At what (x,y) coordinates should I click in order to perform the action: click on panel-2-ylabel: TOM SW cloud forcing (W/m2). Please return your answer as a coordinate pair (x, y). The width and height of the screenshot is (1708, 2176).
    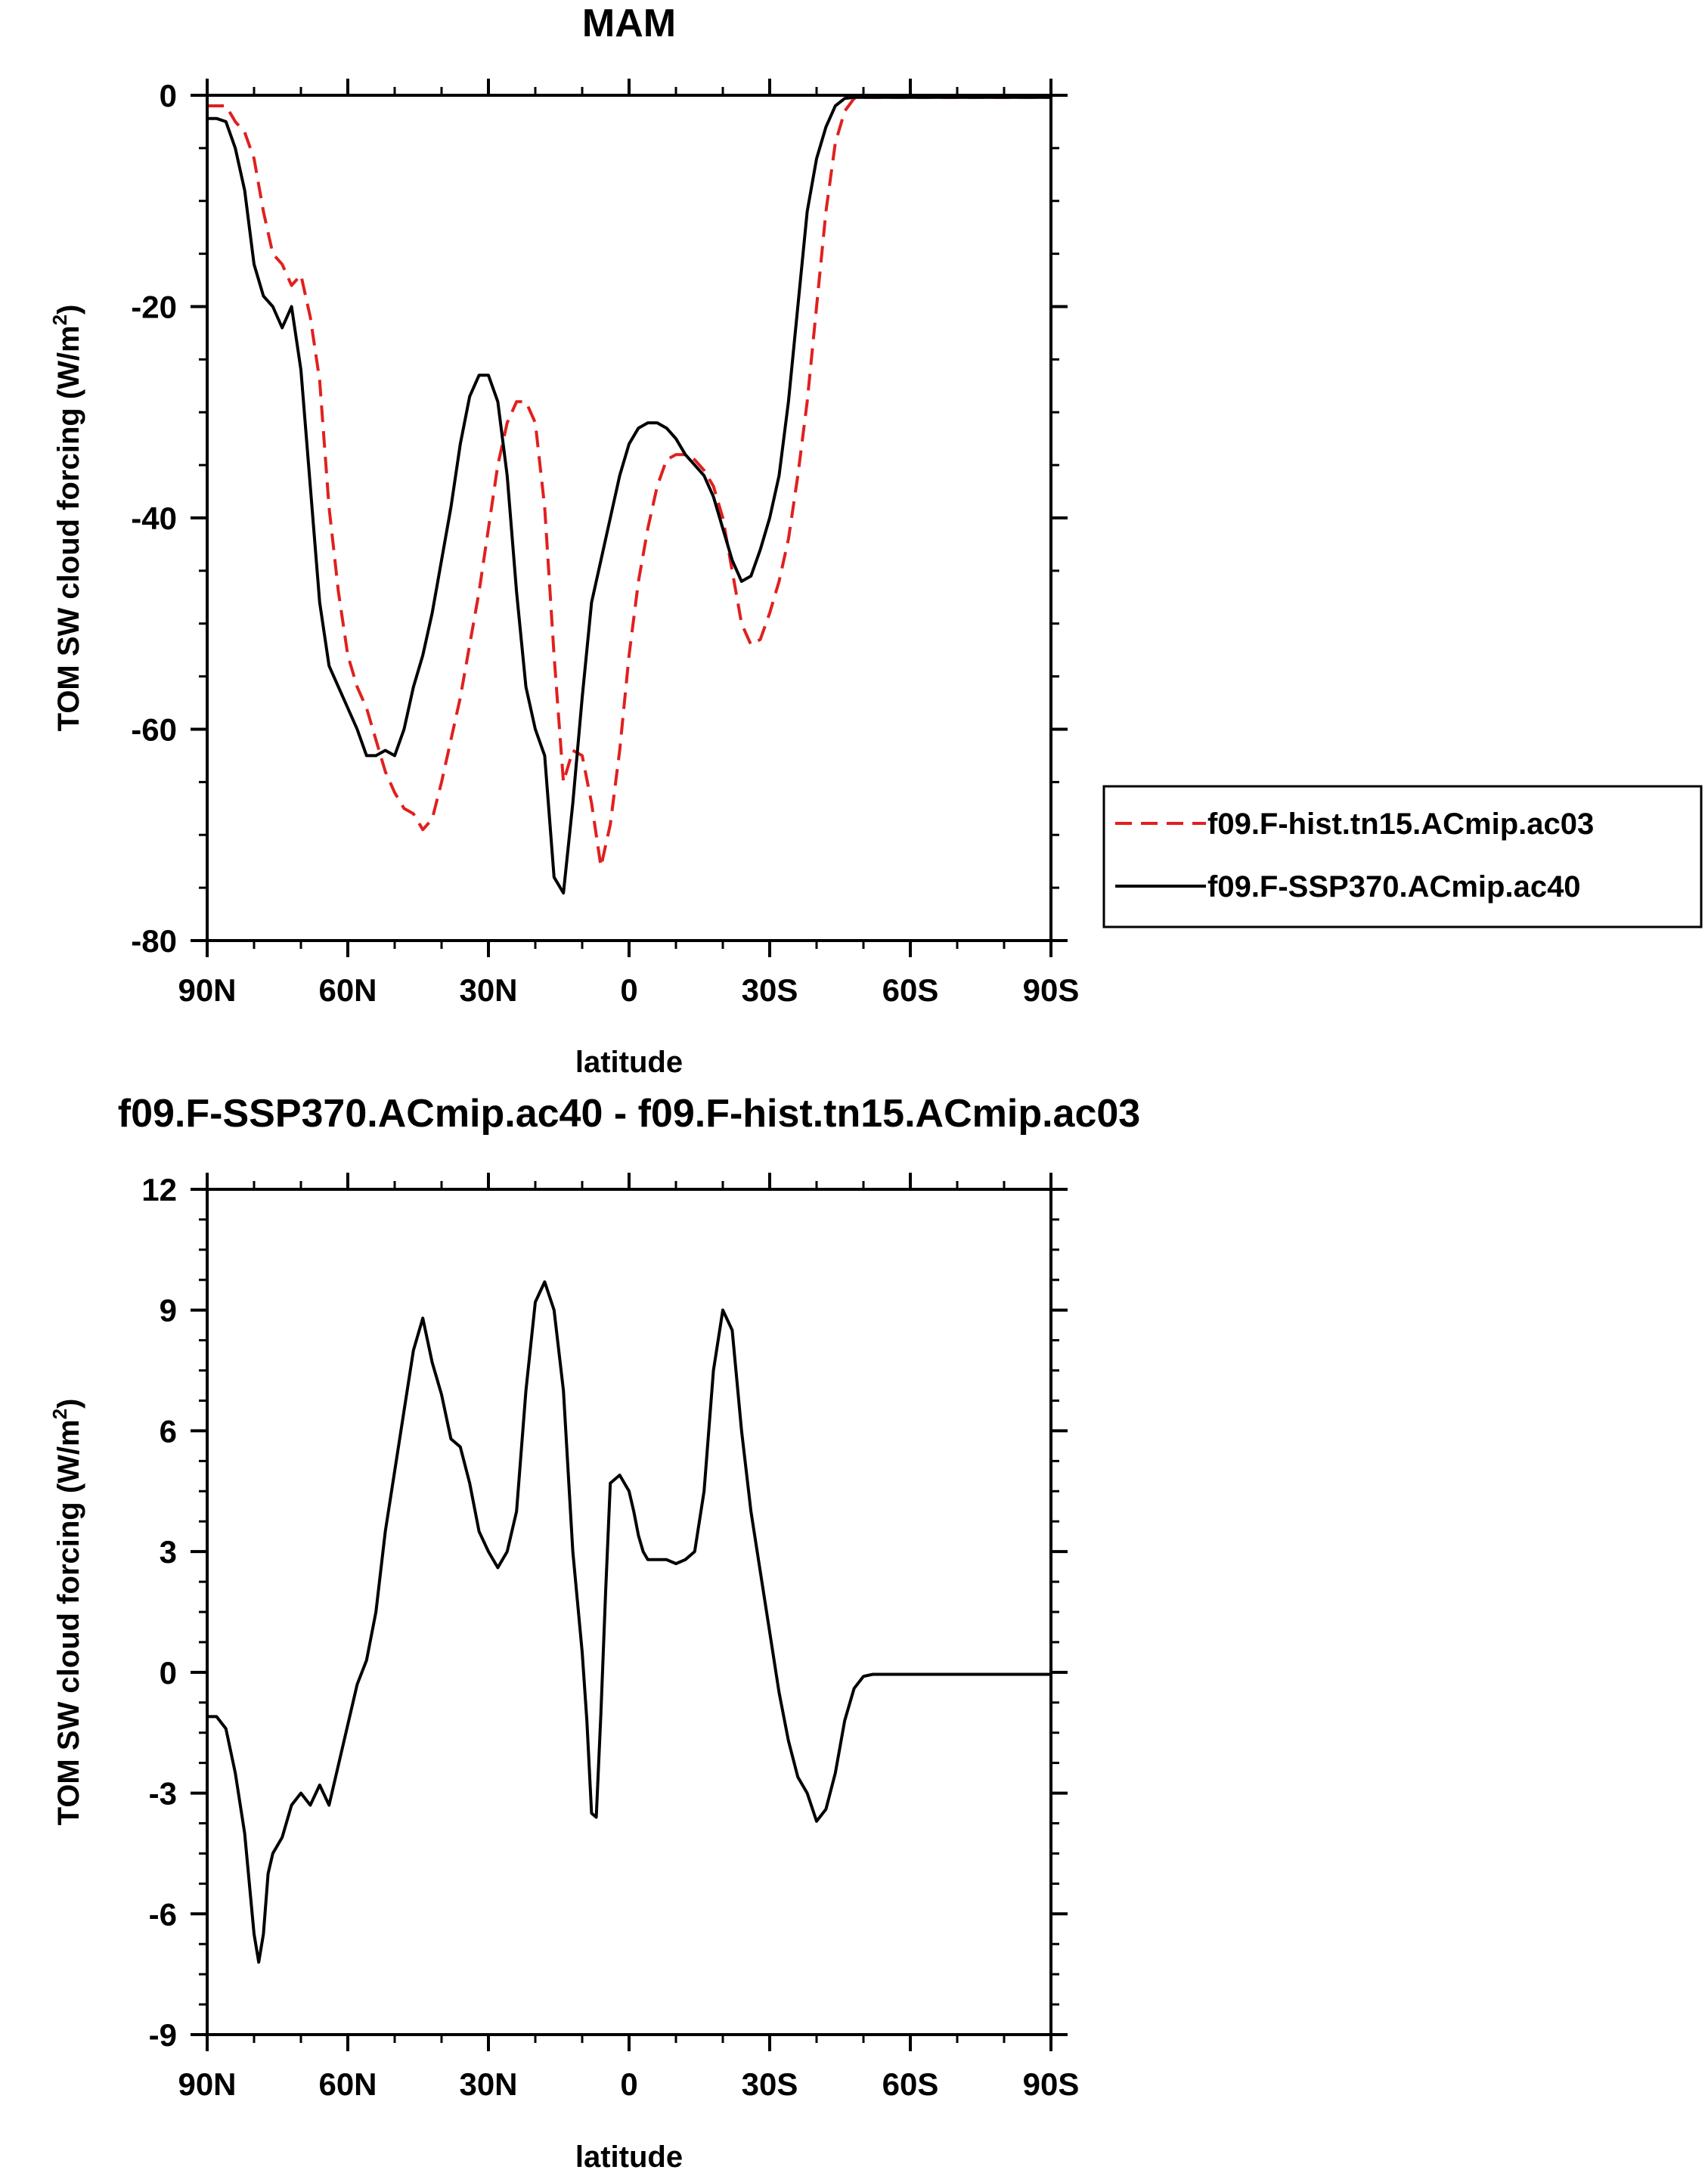
    Looking at the image, I should click on (66, 1612).